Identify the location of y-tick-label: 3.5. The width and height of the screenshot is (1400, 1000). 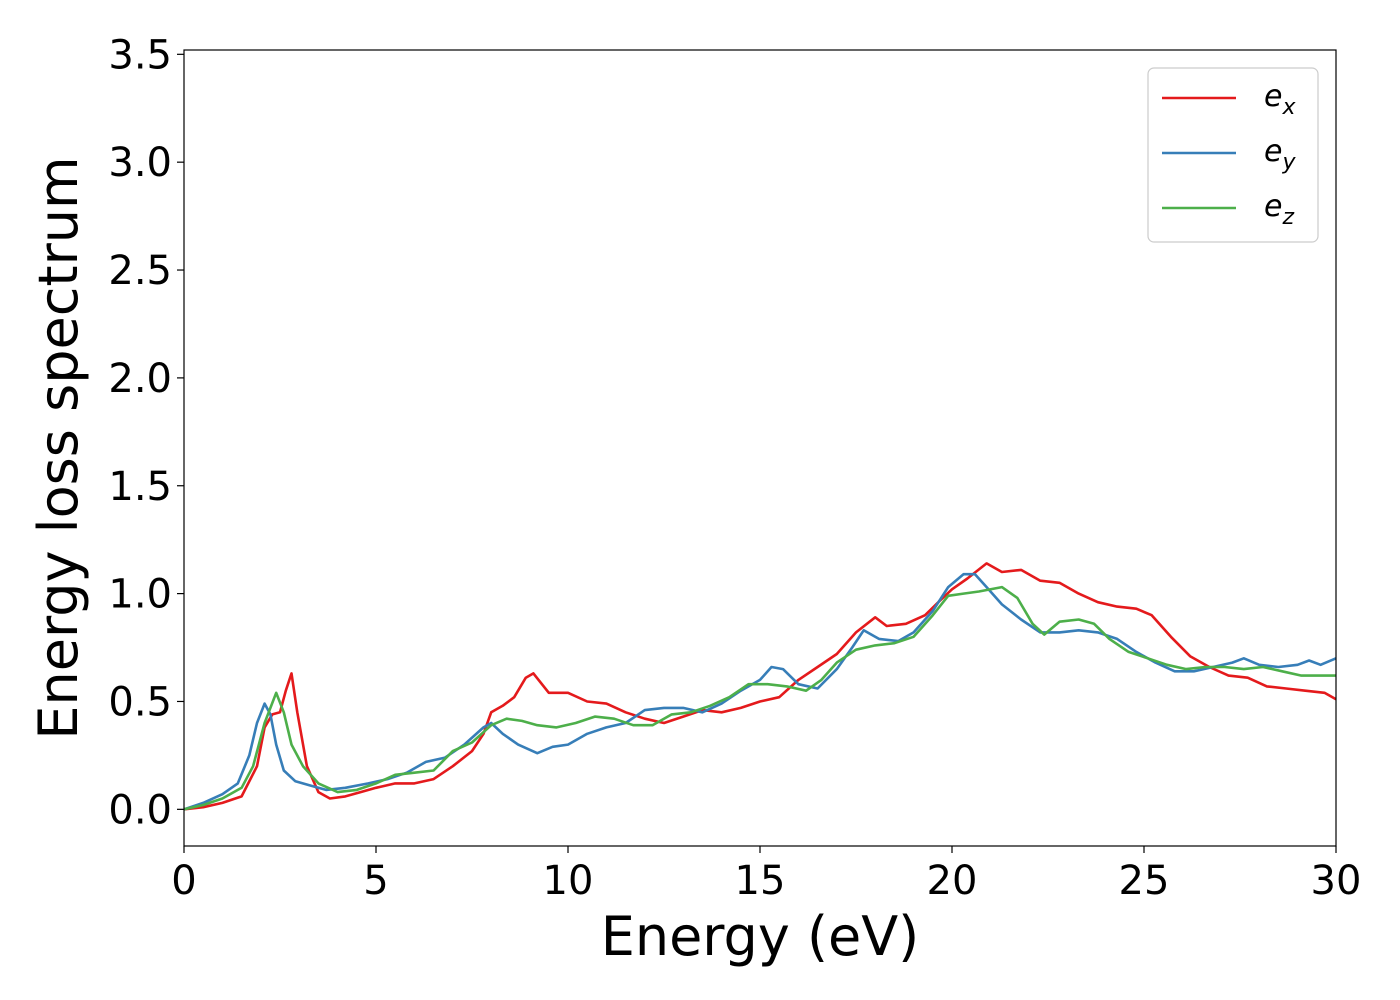
(140, 55).